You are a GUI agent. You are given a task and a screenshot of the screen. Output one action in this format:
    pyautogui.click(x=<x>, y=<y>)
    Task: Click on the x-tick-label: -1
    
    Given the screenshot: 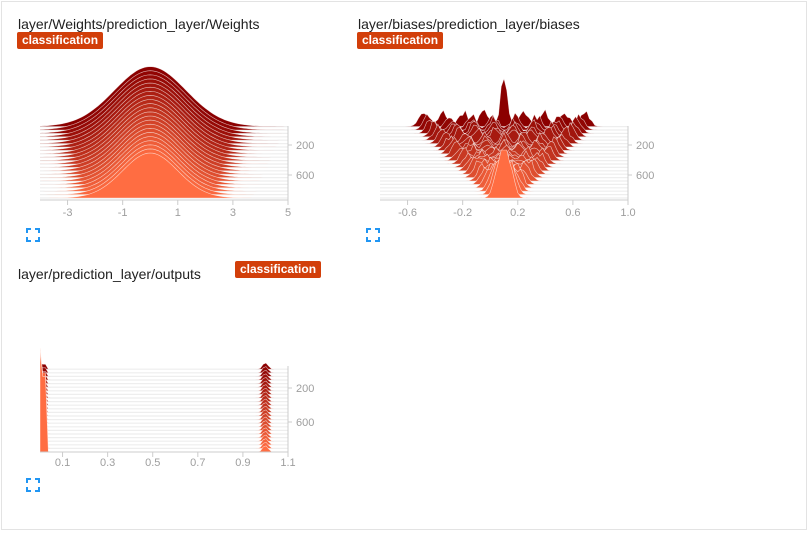 What is the action you would take?
    pyautogui.click(x=123, y=213)
    